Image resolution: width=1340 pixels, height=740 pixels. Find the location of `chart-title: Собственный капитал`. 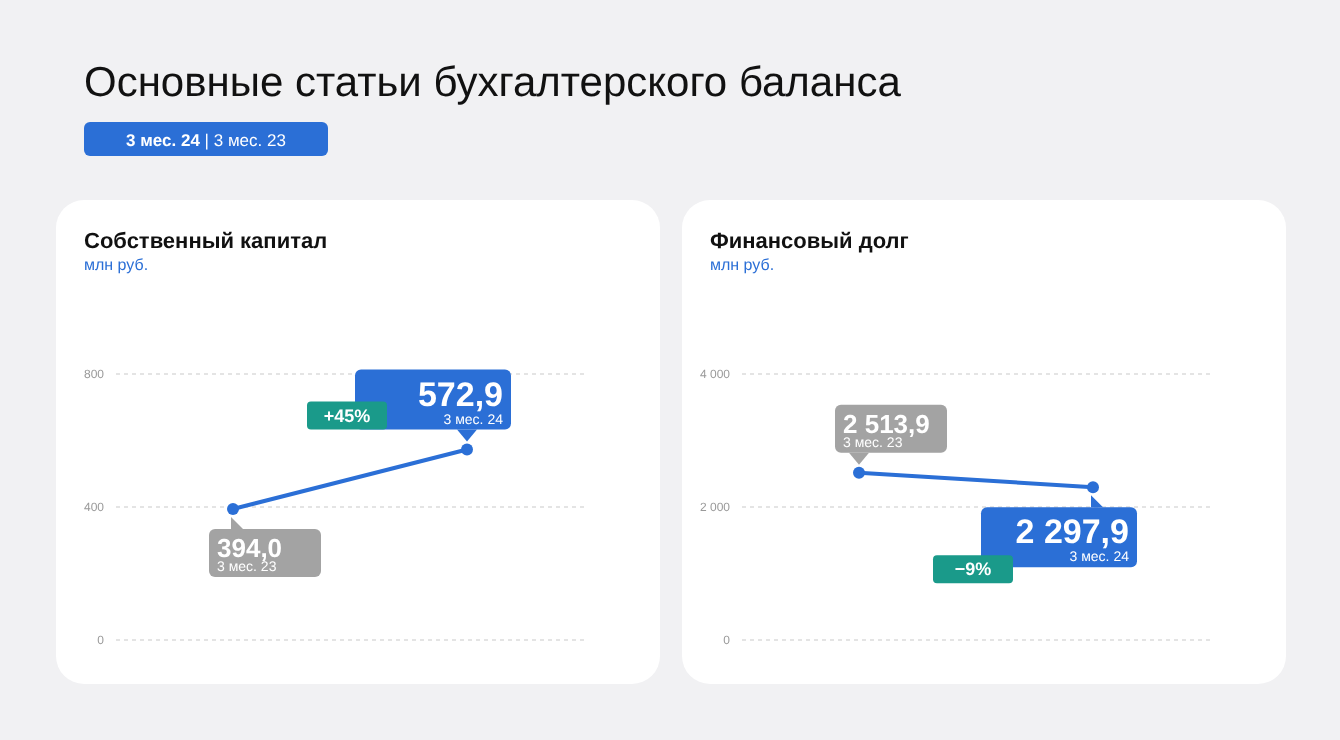

chart-title: Собственный капитал is located at coordinates (206, 242).